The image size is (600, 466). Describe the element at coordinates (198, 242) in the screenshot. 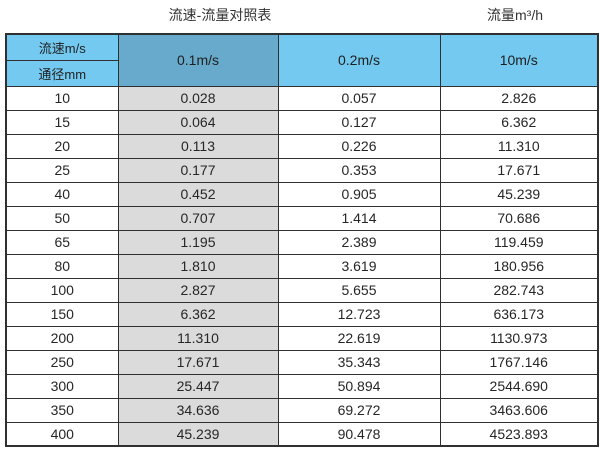

I see `flow-value-cell: 1.195` at that location.